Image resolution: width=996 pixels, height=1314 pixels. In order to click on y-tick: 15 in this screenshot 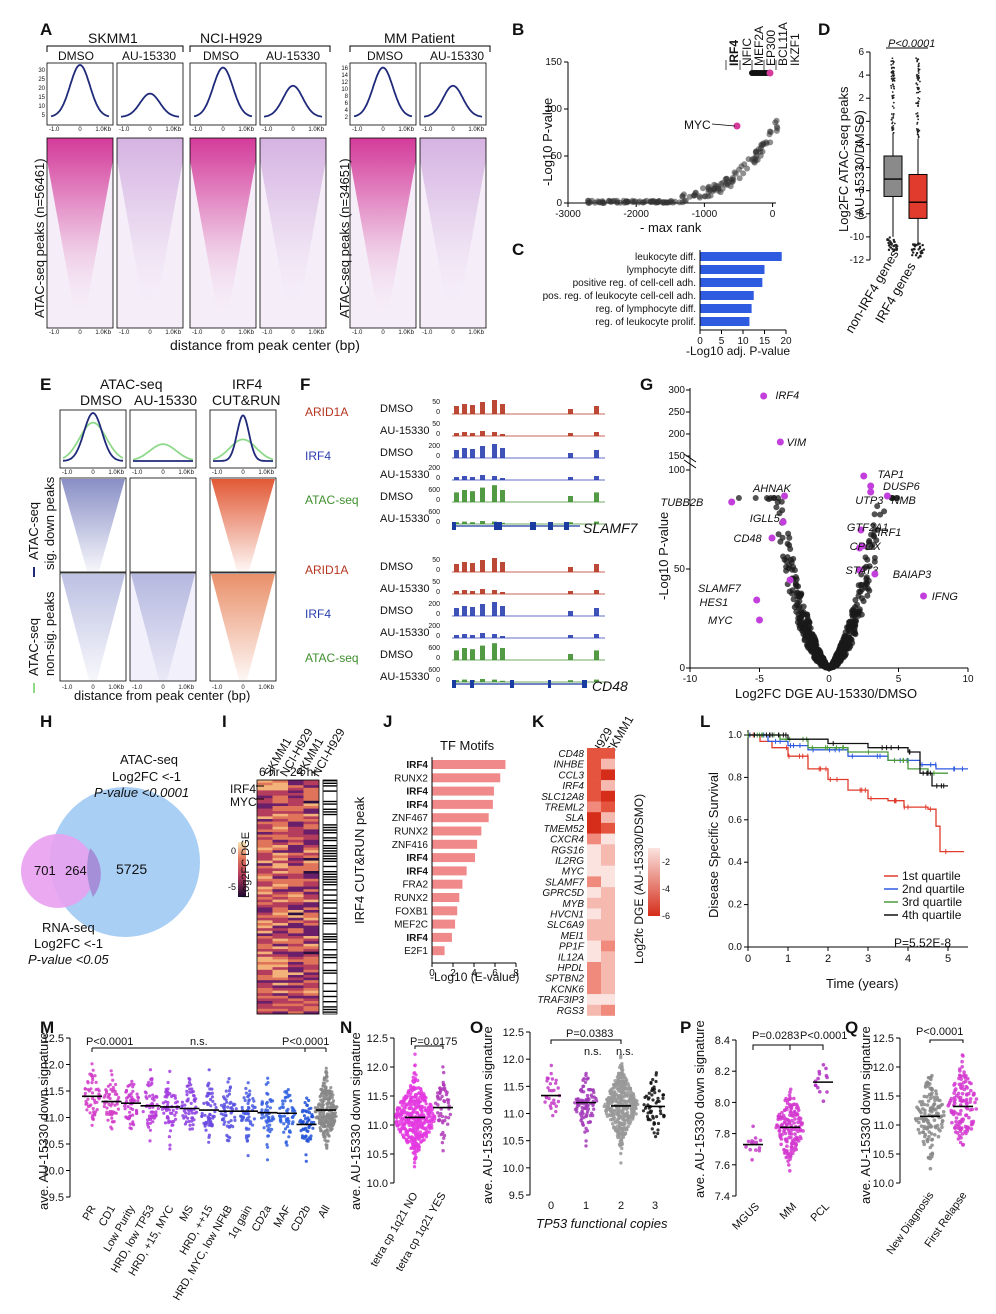, I will do `click(41, 98)`.